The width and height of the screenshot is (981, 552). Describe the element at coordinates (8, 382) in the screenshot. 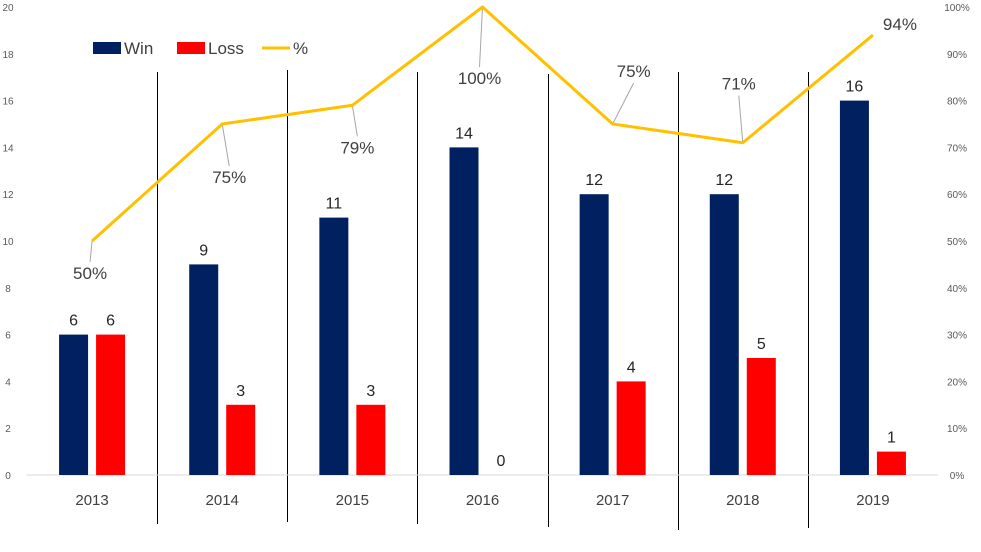

I see `left-tick-label: 4` at that location.